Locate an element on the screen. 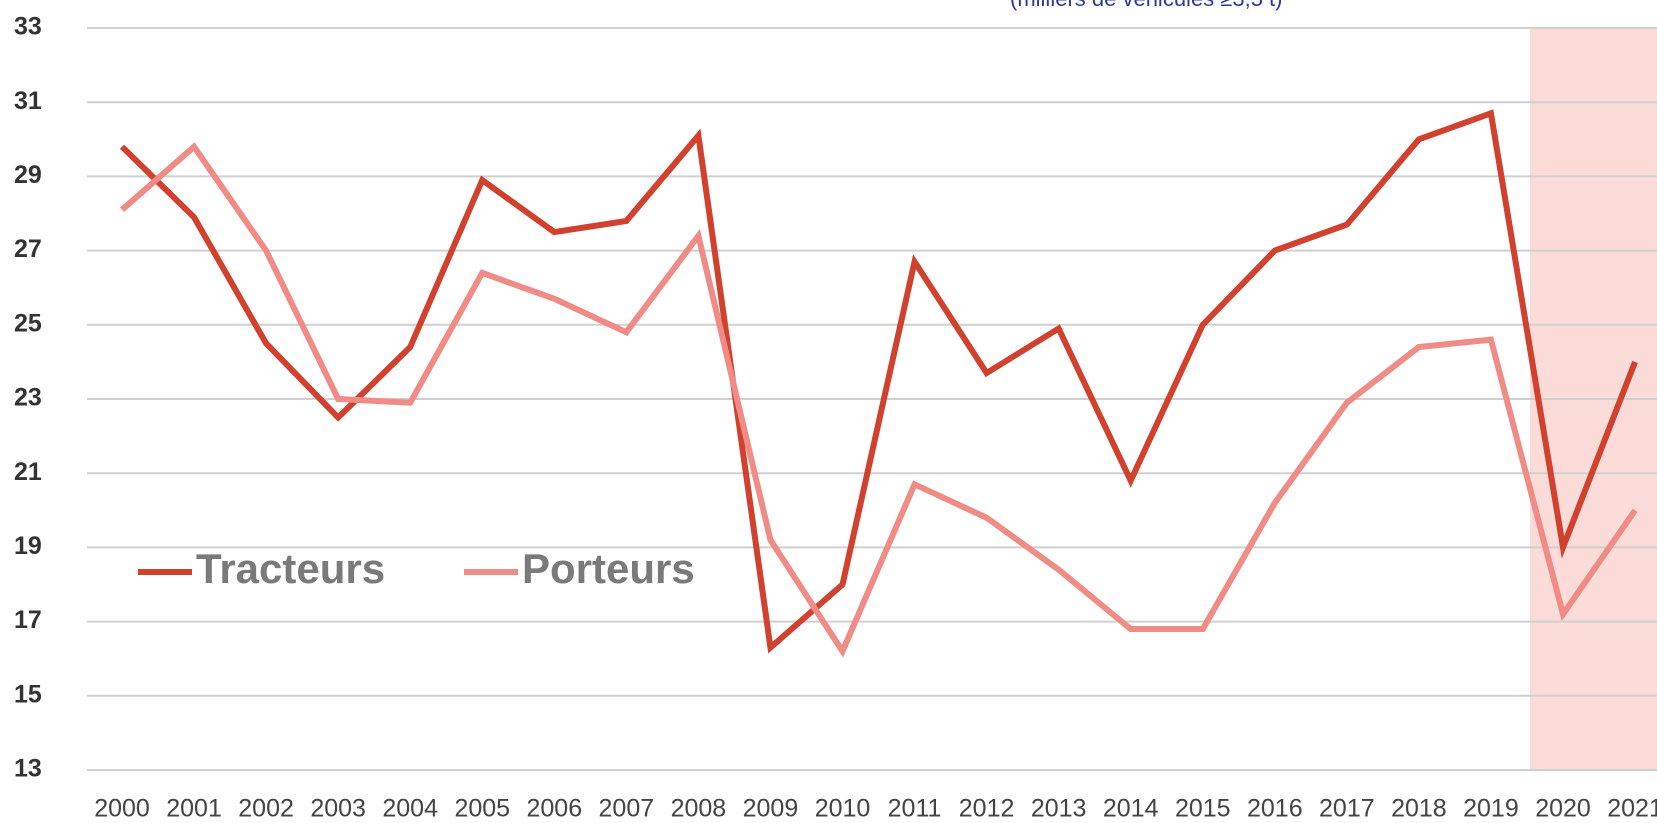 This screenshot has height=823, width=1657. y-tick-label: 15 is located at coordinates (28, 694).